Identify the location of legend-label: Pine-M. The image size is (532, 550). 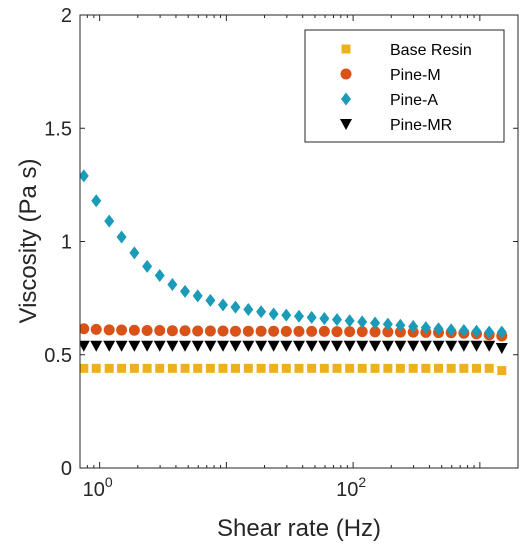
(415, 75).